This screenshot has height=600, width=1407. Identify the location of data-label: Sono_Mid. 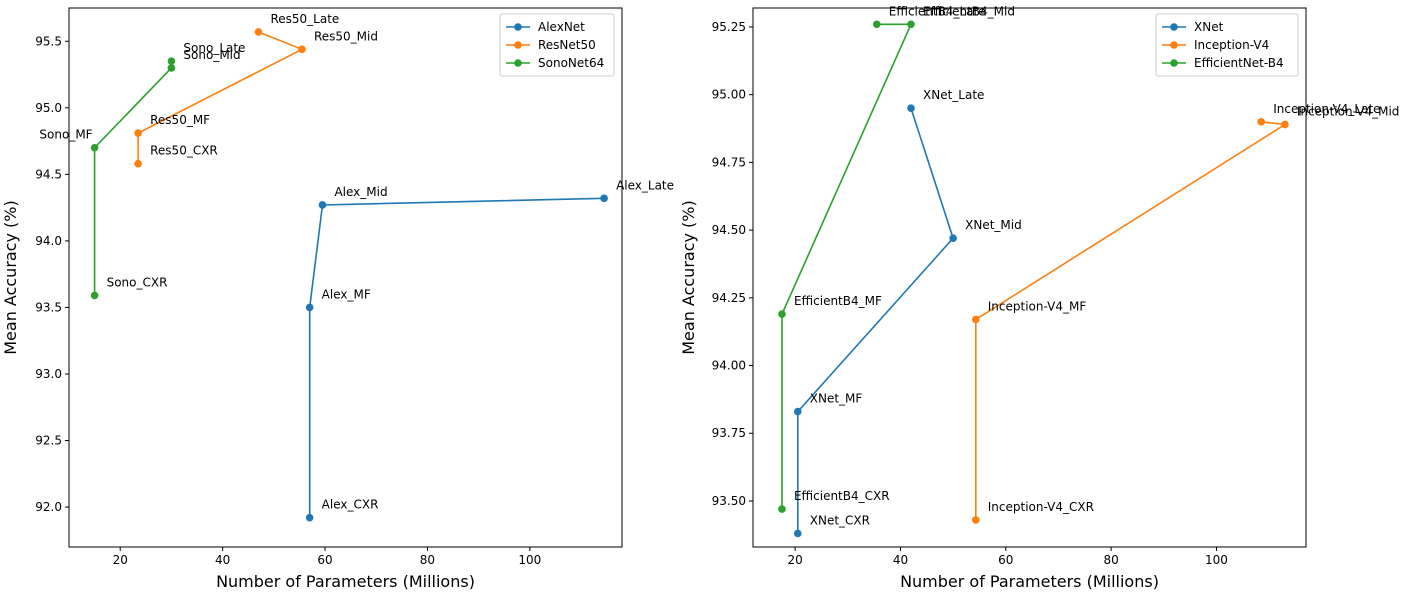
(211, 55).